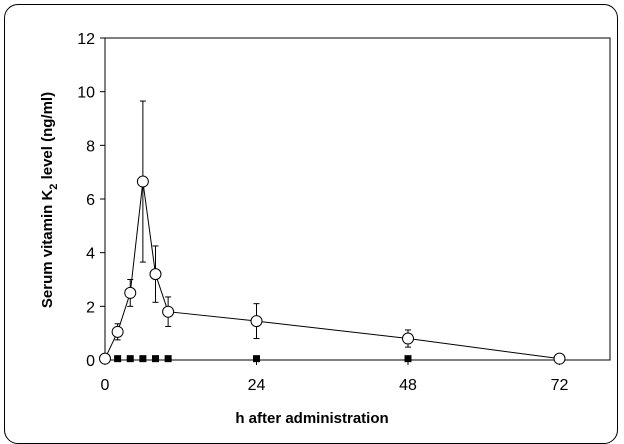  I want to click on y-tick-label: 6, so click(90, 200).